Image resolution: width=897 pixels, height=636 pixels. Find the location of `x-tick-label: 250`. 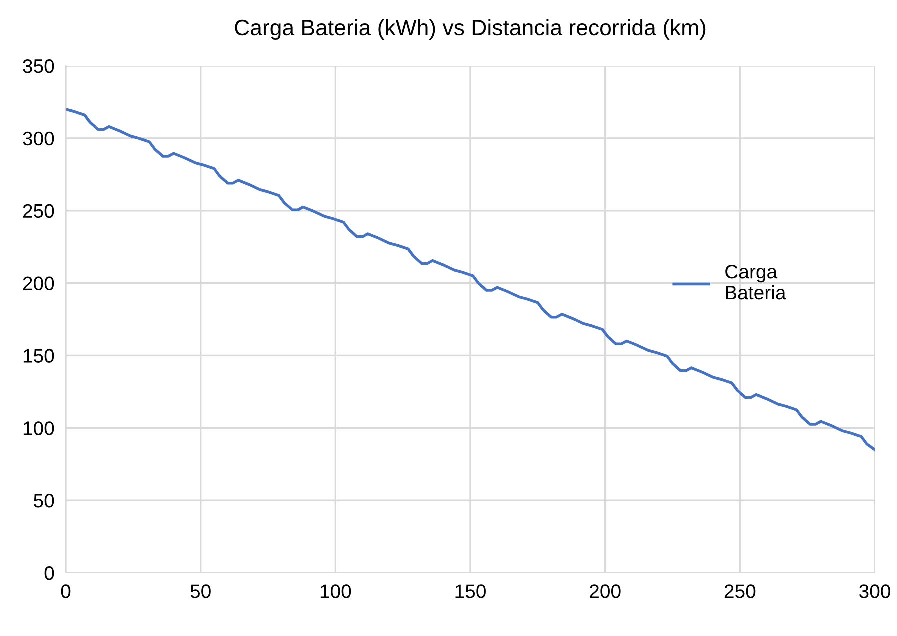

x-tick-label: 250 is located at coordinates (740, 591).